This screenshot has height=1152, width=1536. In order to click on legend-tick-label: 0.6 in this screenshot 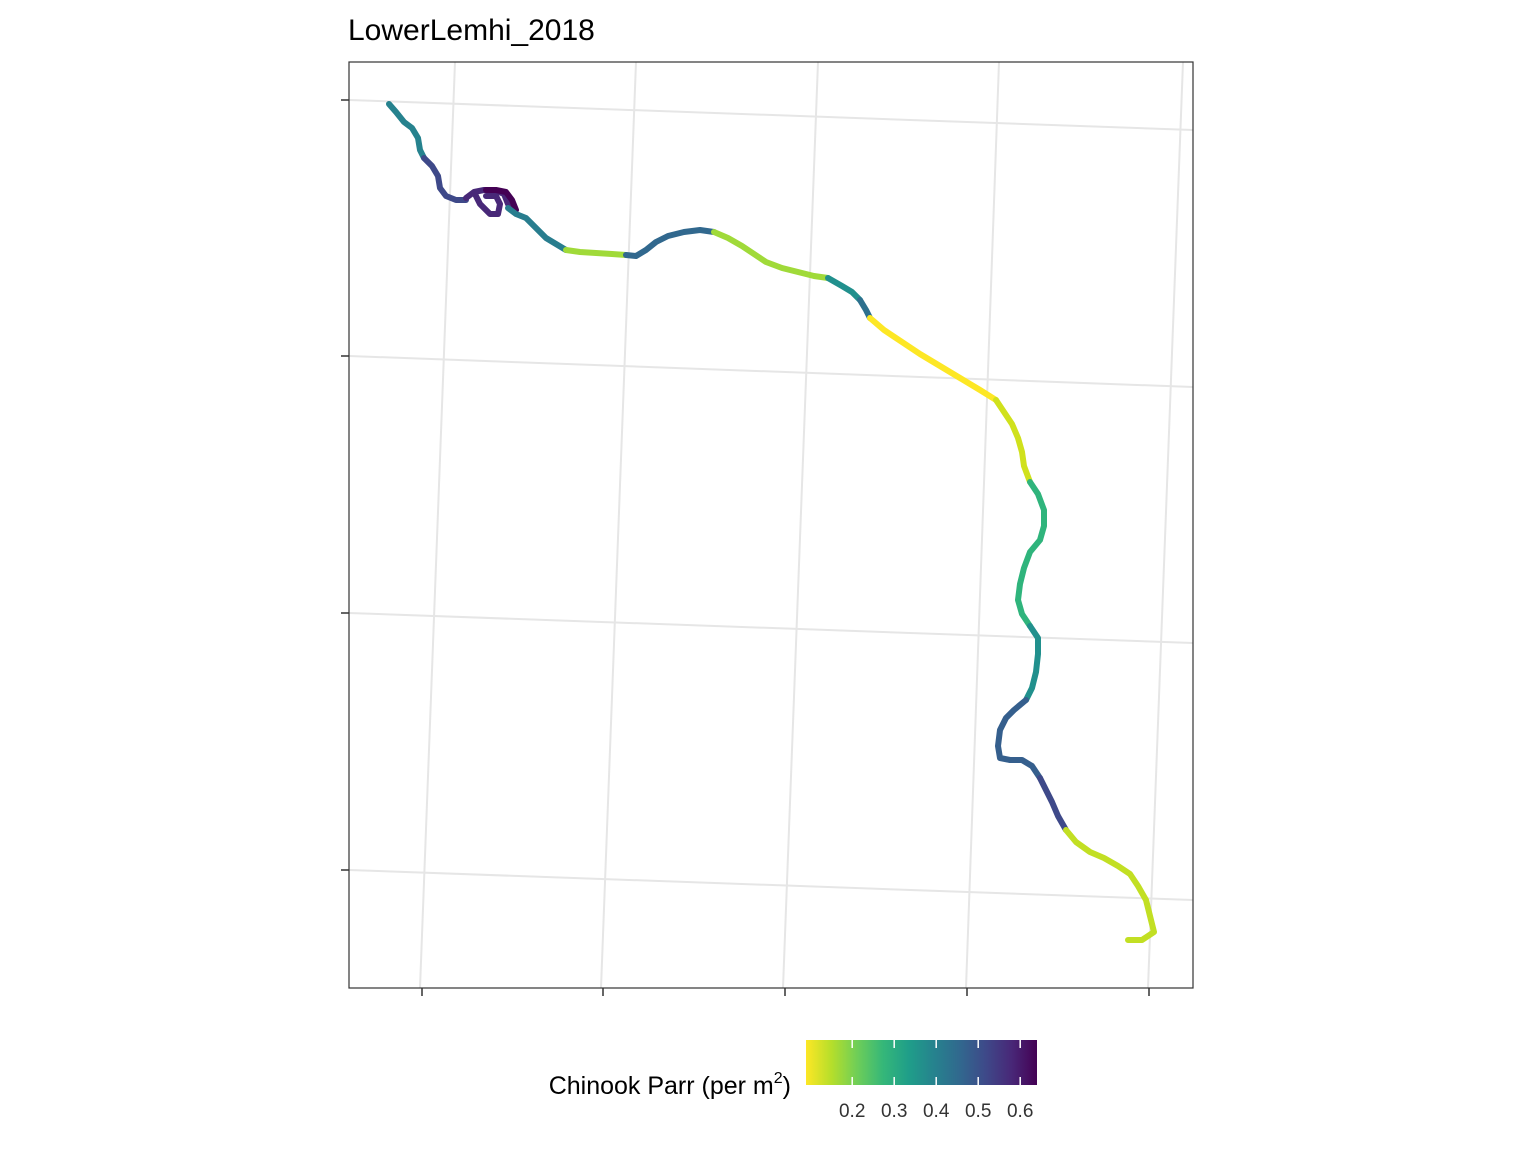, I will do `click(1020, 1111)`.